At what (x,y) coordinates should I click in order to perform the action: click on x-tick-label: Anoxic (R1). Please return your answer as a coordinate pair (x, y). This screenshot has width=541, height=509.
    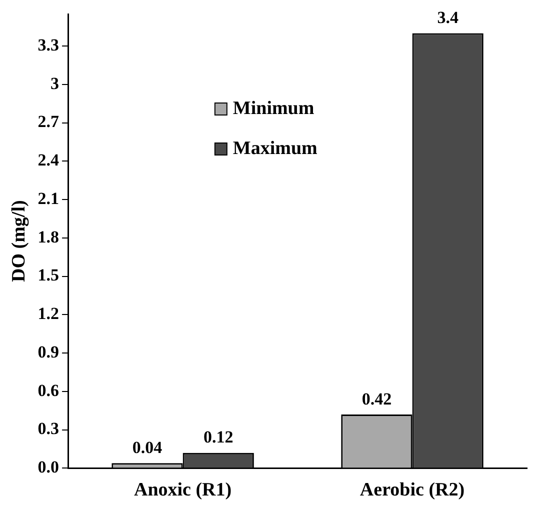
    Looking at the image, I should click on (183, 490).